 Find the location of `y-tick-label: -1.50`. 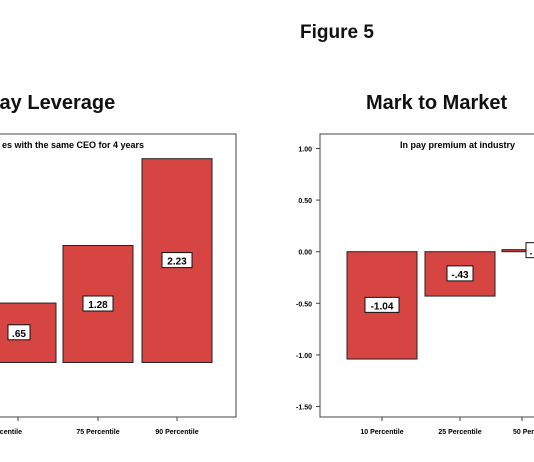

y-tick-label: -1.50 is located at coordinates (304, 408).